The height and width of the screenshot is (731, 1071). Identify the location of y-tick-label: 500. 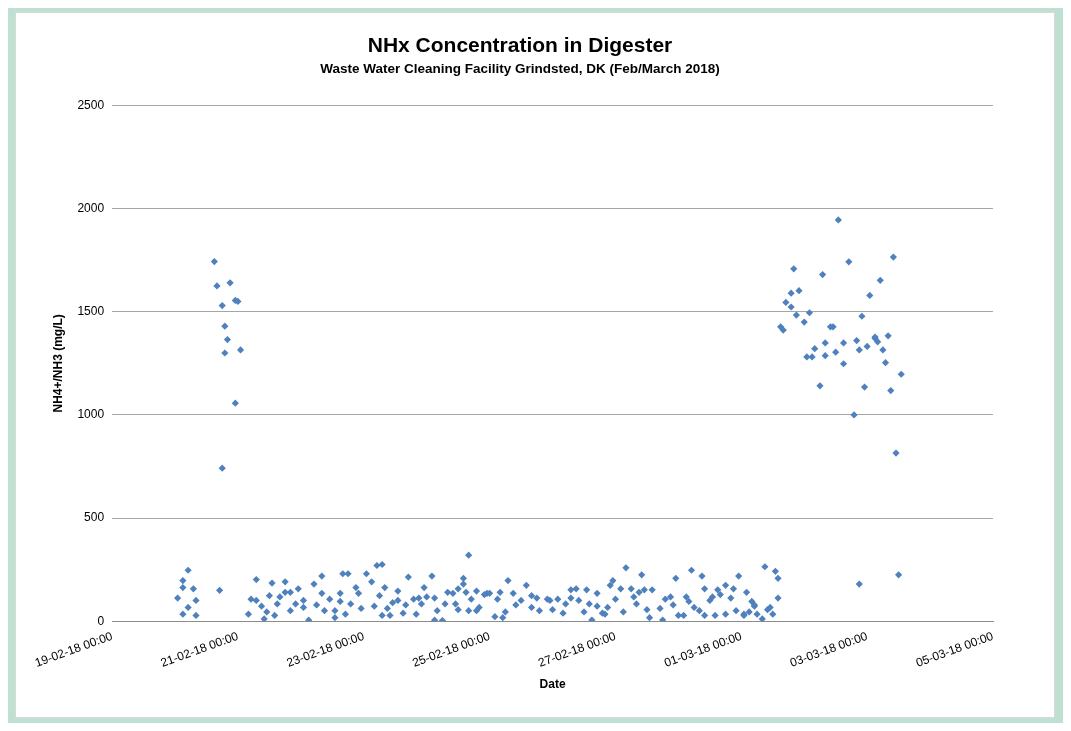
(94, 517).